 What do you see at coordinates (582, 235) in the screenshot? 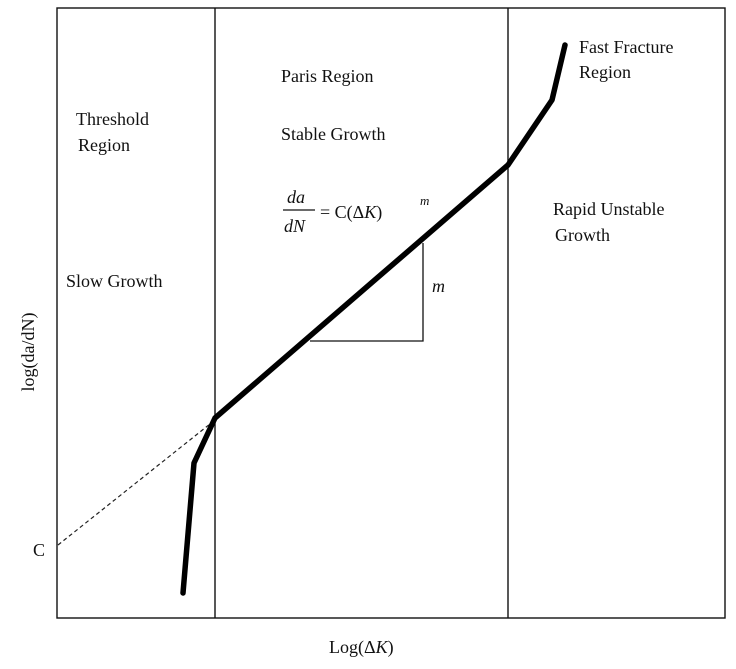
I see `rapid-unstable-title-line2: Growth` at bounding box center [582, 235].